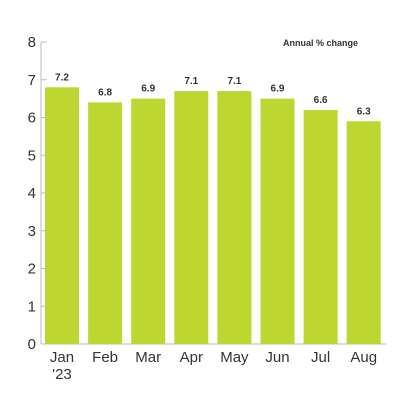 This screenshot has width=400, height=400. Describe the element at coordinates (213, 94) in the screenshot. I see `data-labels: 7.2 6.8 6.9 7.1 7.1 6.9 6.6 6.3` at that location.